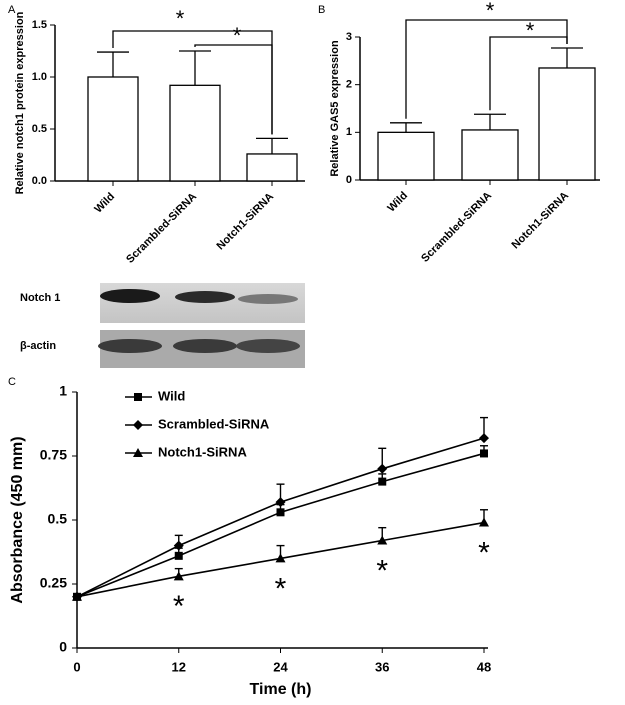 This screenshot has height=705, width=625. What do you see at coordinates (162, 325) in the screenshot?
I see `western-blot: Notch 1 β-actin` at bounding box center [162, 325].